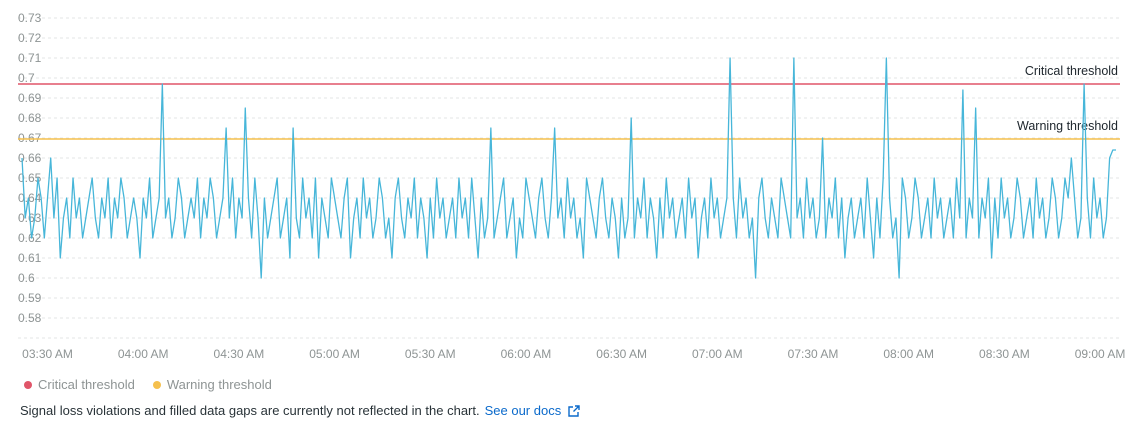 This screenshot has width=1146, height=434. What do you see at coordinates (219, 384) in the screenshot?
I see `legend-label-warning: Warning threshold` at bounding box center [219, 384].